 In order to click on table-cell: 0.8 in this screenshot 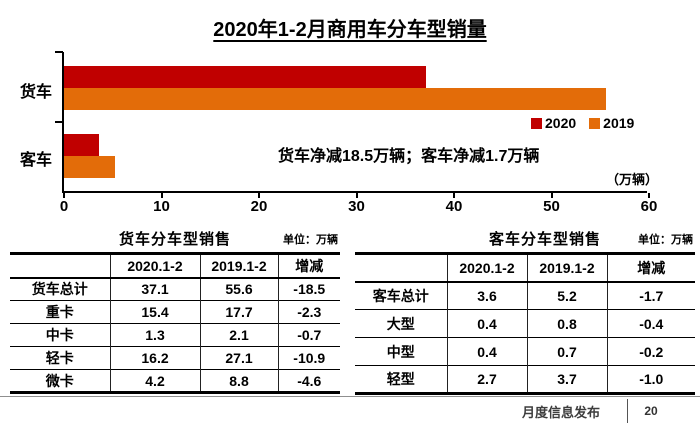, I will do `click(566, 323)`.